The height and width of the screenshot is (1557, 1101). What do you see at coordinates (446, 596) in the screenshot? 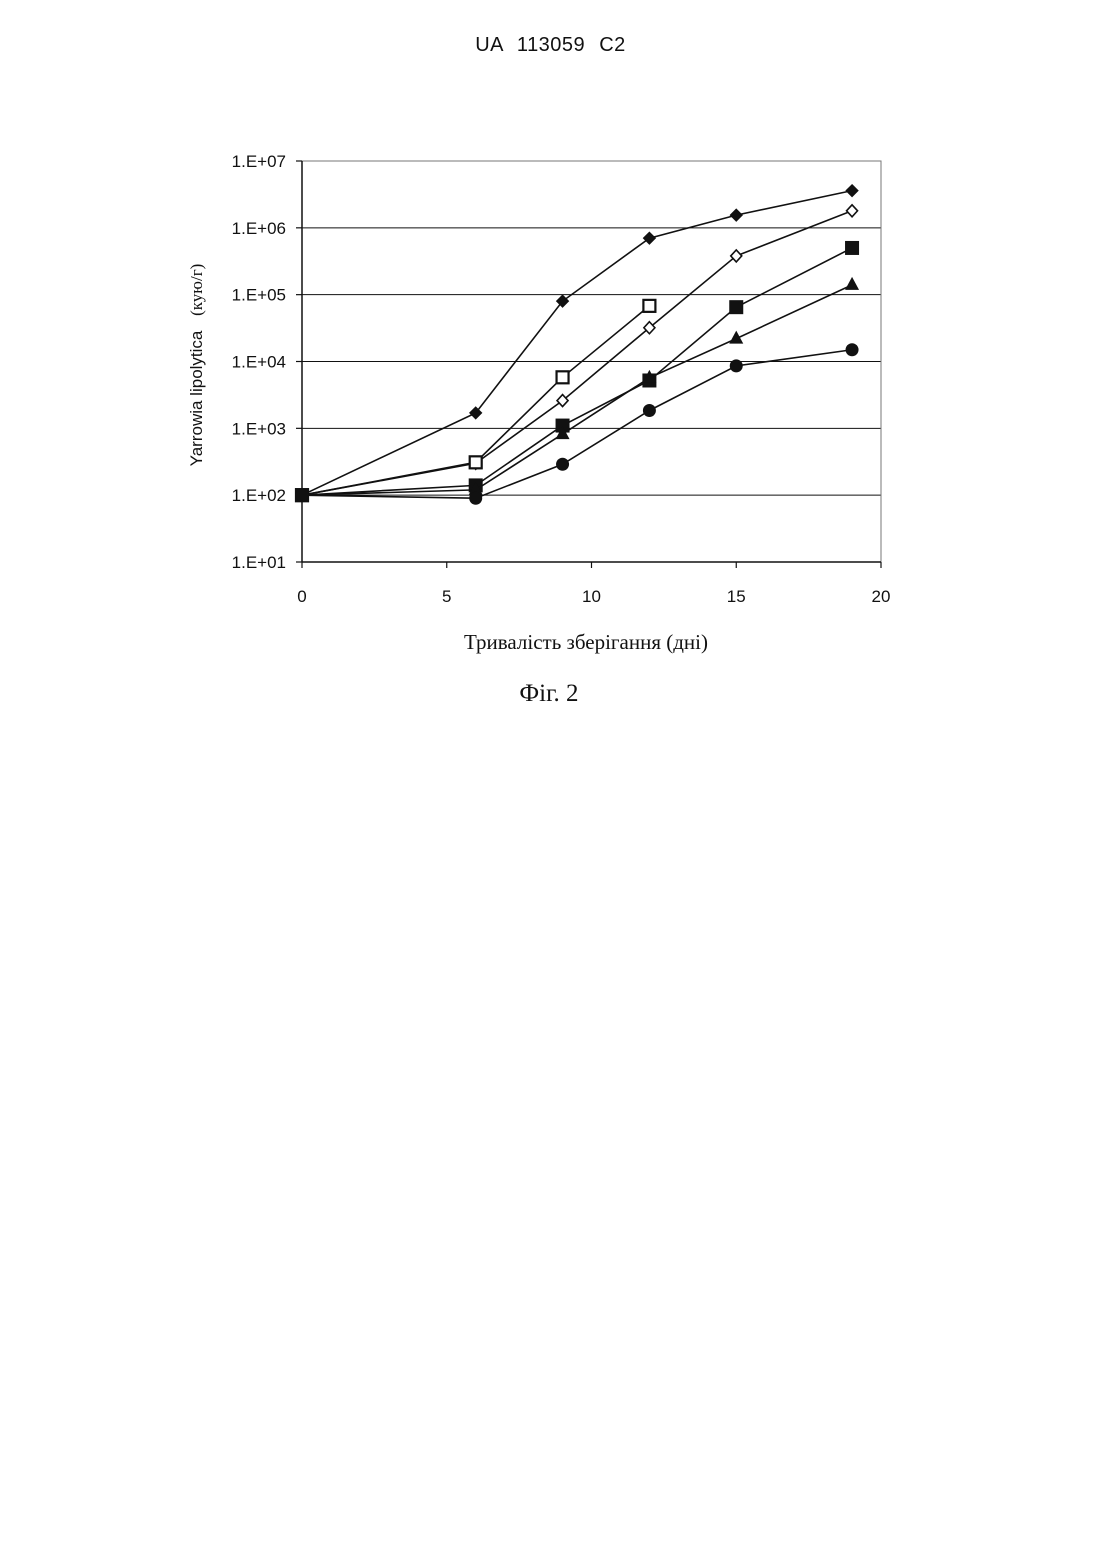
I see `x-tick-label: 5` at bounding box center [446, 596].